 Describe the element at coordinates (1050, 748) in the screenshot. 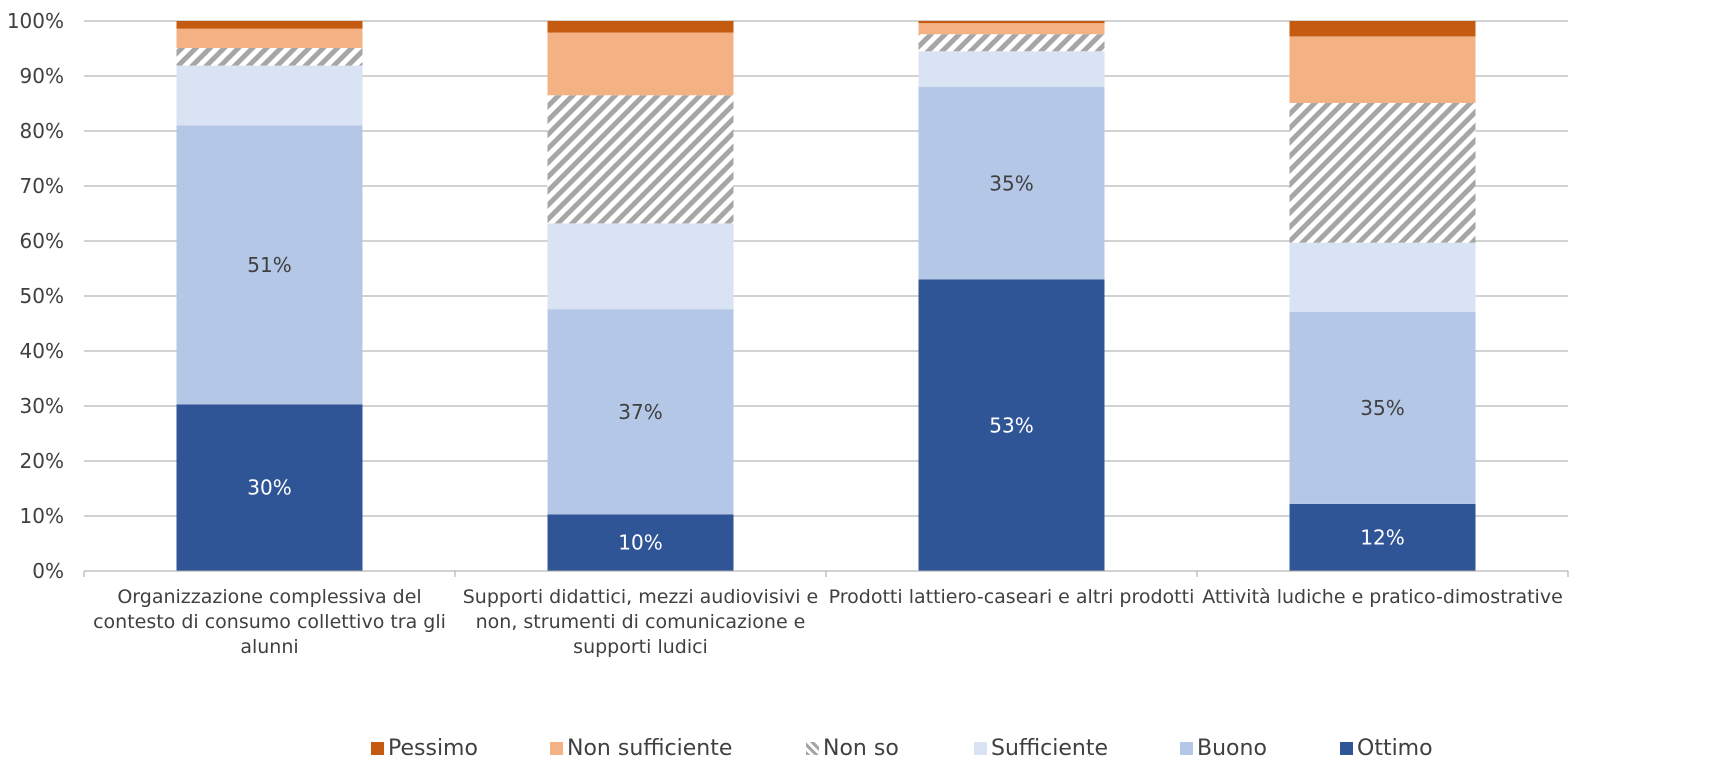

I see `legend-label: Sufficiente` at that location.